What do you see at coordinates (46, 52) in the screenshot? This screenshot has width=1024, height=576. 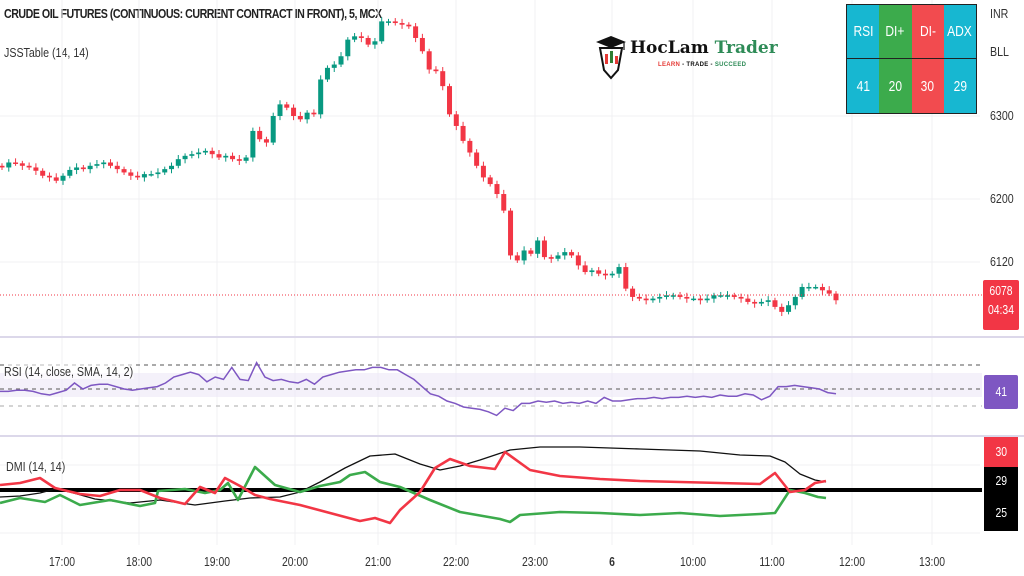 I see `indicator-label-jsstable: JSSTable (14, 14)` at bounding box center [46, 52].